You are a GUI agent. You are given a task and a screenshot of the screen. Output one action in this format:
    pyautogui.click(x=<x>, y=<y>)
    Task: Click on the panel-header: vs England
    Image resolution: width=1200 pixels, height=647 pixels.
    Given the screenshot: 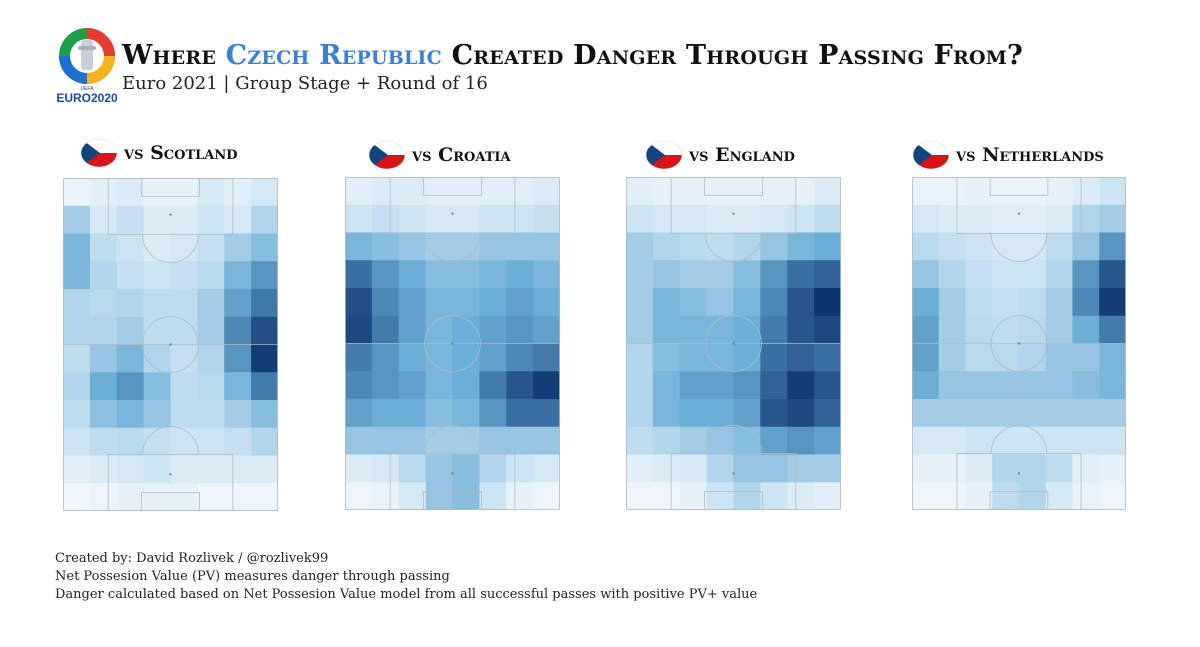 What is the action you would take?
    pyautogui.click(x=720, y=155)
    